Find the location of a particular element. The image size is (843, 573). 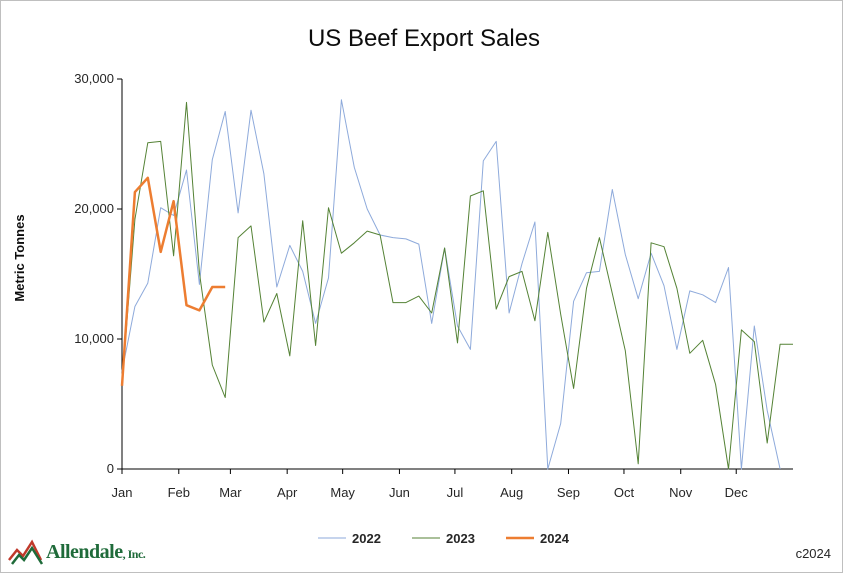

x-tick-label: Sep is located at coordinates (568, 492).